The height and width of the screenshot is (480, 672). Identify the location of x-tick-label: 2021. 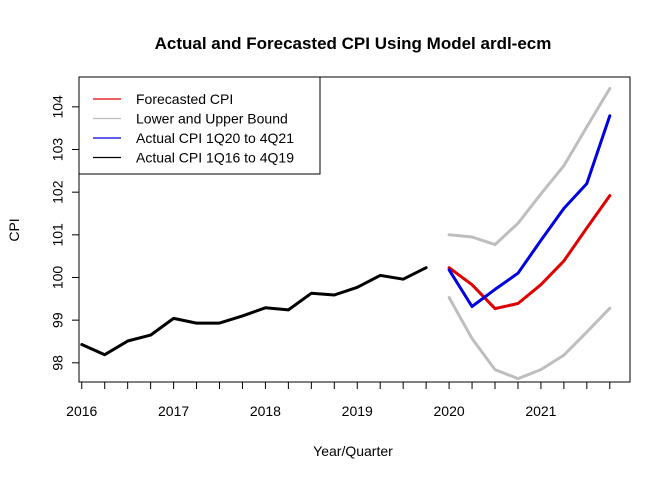
(540, 411).